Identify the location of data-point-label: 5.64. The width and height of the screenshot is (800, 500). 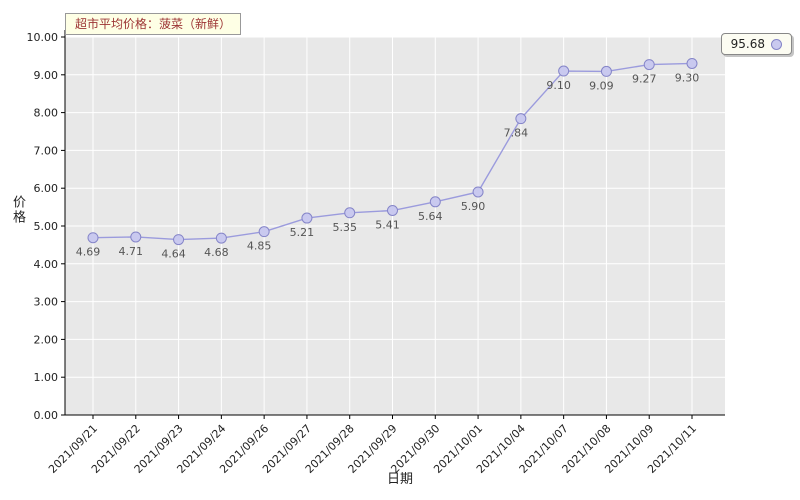
(430, 216).